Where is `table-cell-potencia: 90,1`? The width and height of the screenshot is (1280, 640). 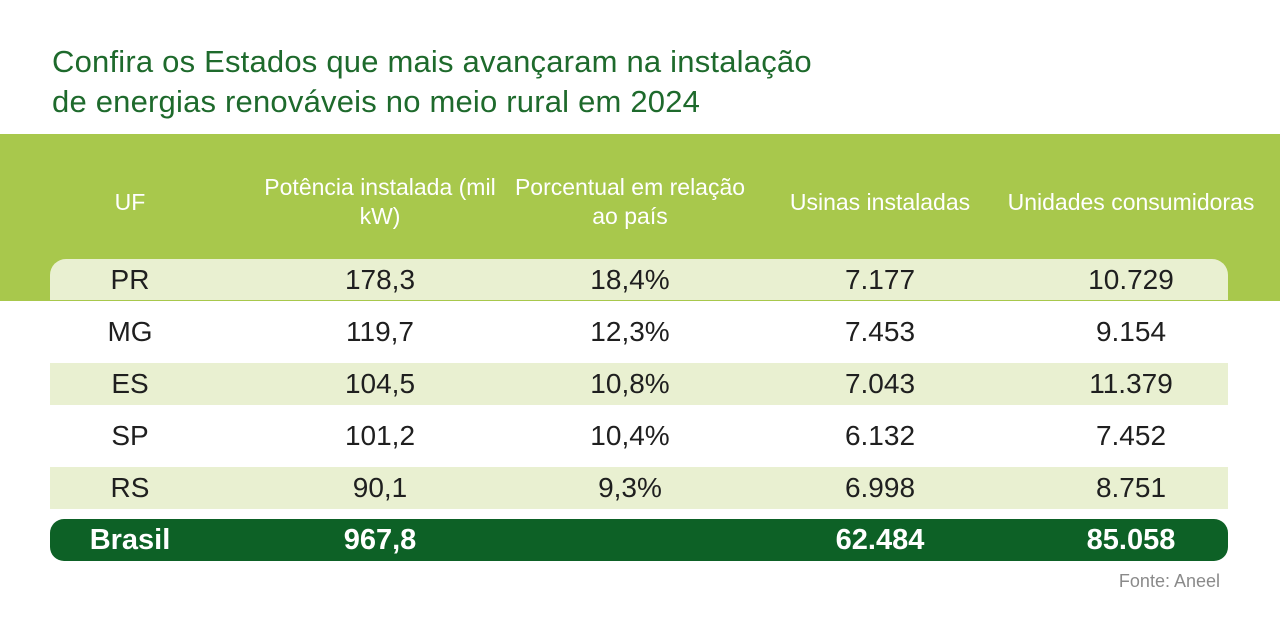 table-cell-potencia: 90,1 is located at coordinates (380, 487).